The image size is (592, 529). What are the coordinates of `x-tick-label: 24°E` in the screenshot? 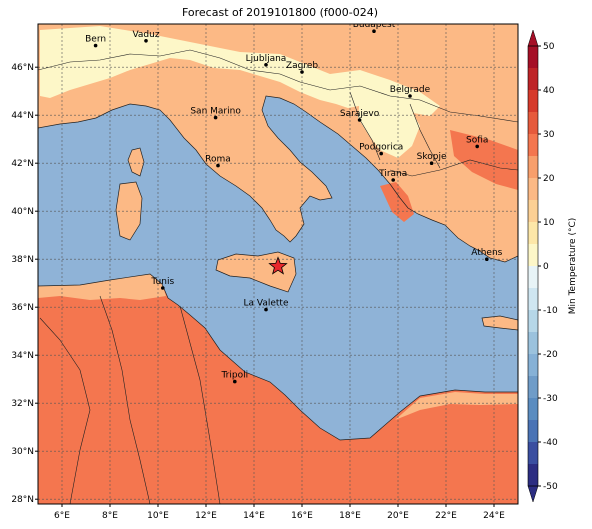 It's located at (494, 516).